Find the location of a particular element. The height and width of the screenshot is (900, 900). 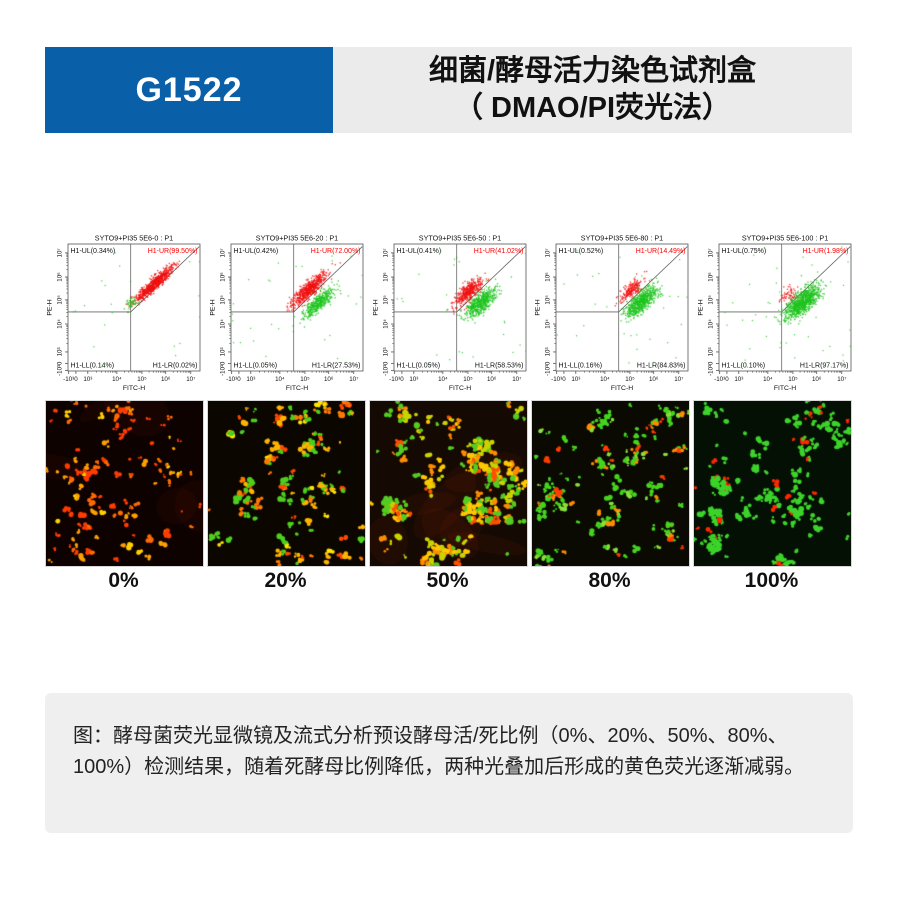

page-title: 细菌/酵母活力染色试剂盒 （ DMAO/PI荧光法） is located at coordinates (592, 90).